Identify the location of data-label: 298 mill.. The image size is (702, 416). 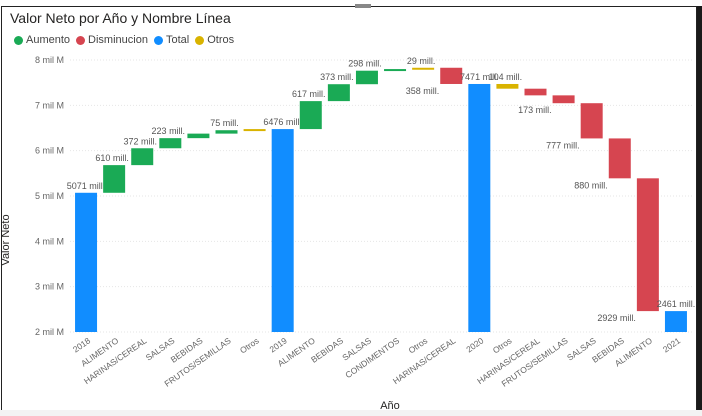
(365, 64).